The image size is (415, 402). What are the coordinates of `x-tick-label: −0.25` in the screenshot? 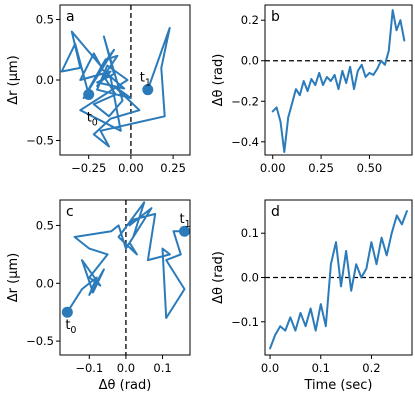 It's located at (88, 168).